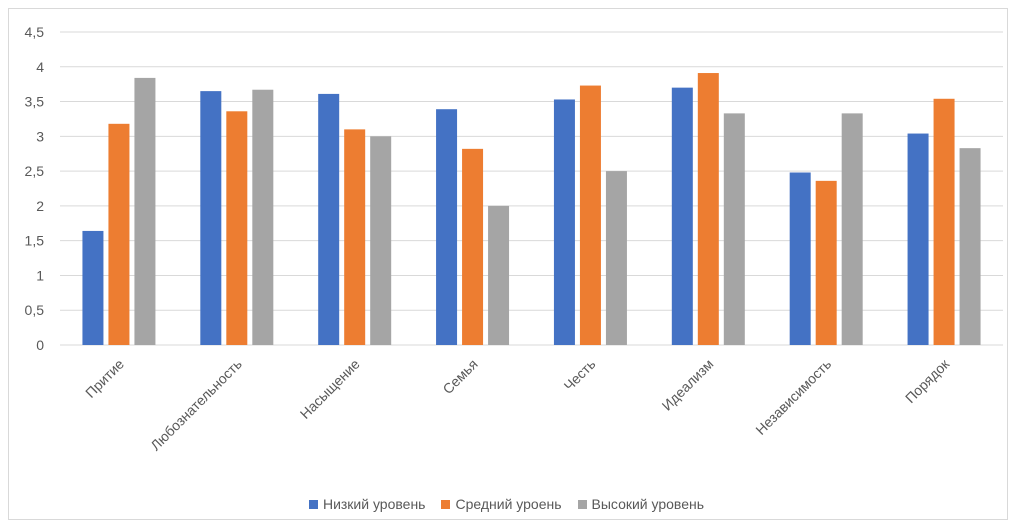 This screenshot has width=1013, height=526. What do you see at coordinates (35, 188) in the screenshot?
I see `y-axis-ticks: 0 0,5 1 1,5 2 2,5 3 3,5 4 4,5` at bounding box center [35, 188].